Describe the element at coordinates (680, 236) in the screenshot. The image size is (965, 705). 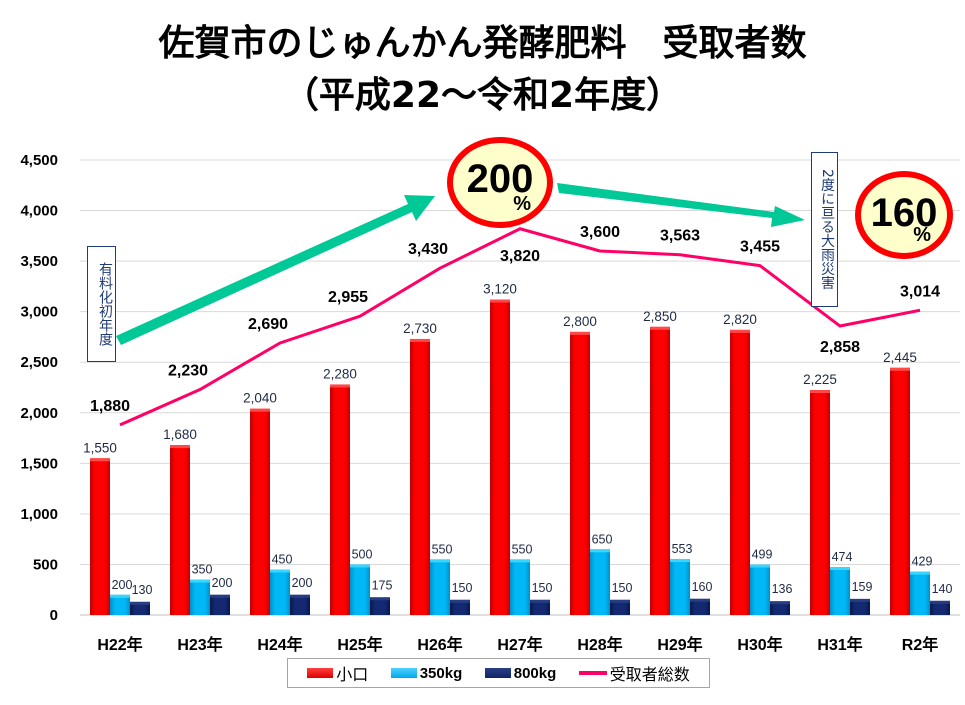
I see `total-value-label: 3,563` at that location.